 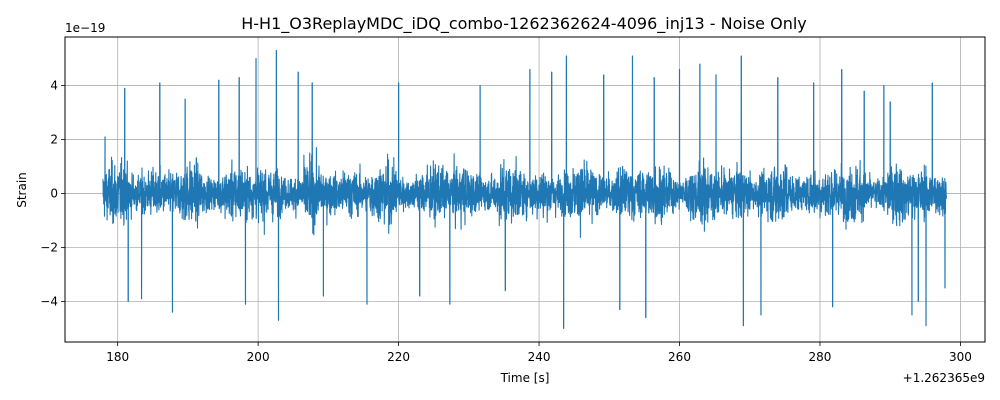 I want to click on y-axis-label: Strain, so click(x=22, y=190).